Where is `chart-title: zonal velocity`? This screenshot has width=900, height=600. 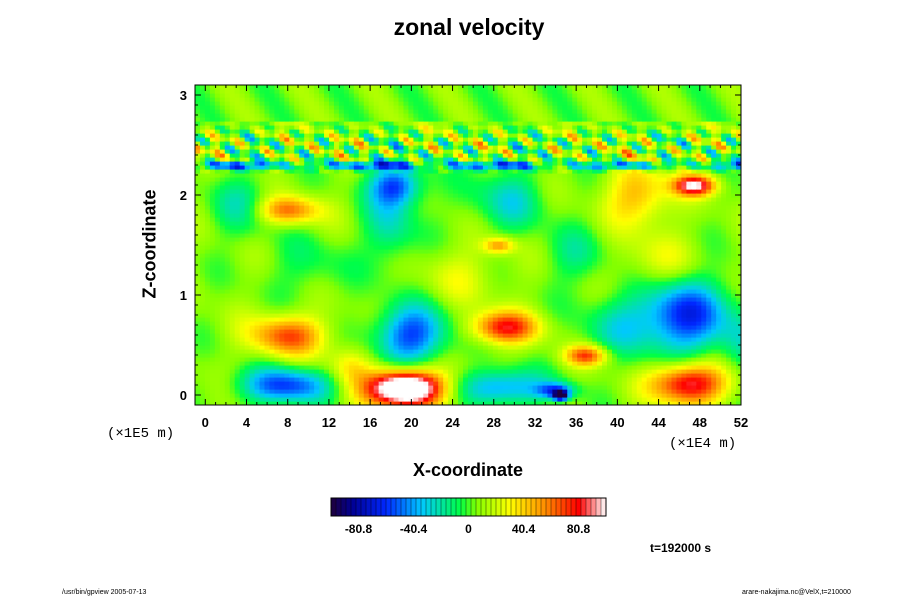
chart-title: zonal velocity is located at coordinates (469, 27).